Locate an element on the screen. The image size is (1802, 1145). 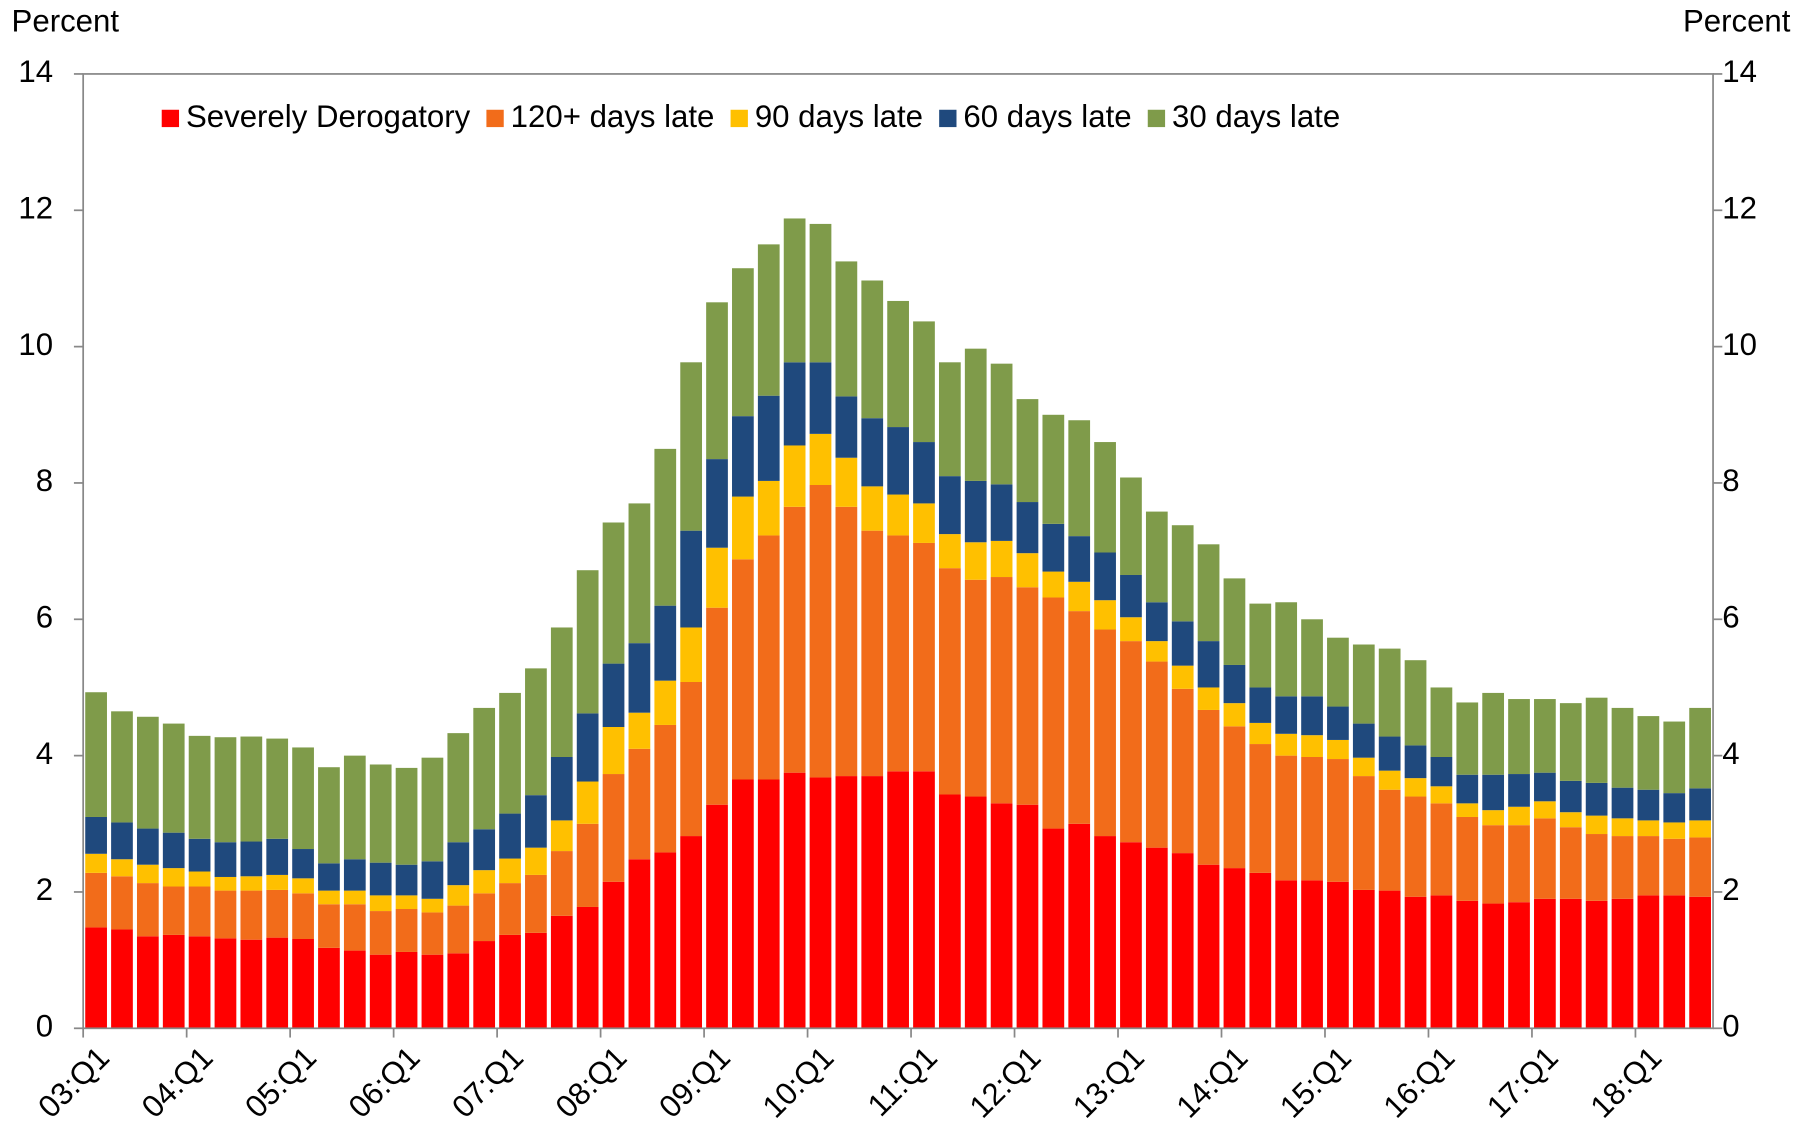
y2-axis-label: Percent is located at coordinates (1737, 20).